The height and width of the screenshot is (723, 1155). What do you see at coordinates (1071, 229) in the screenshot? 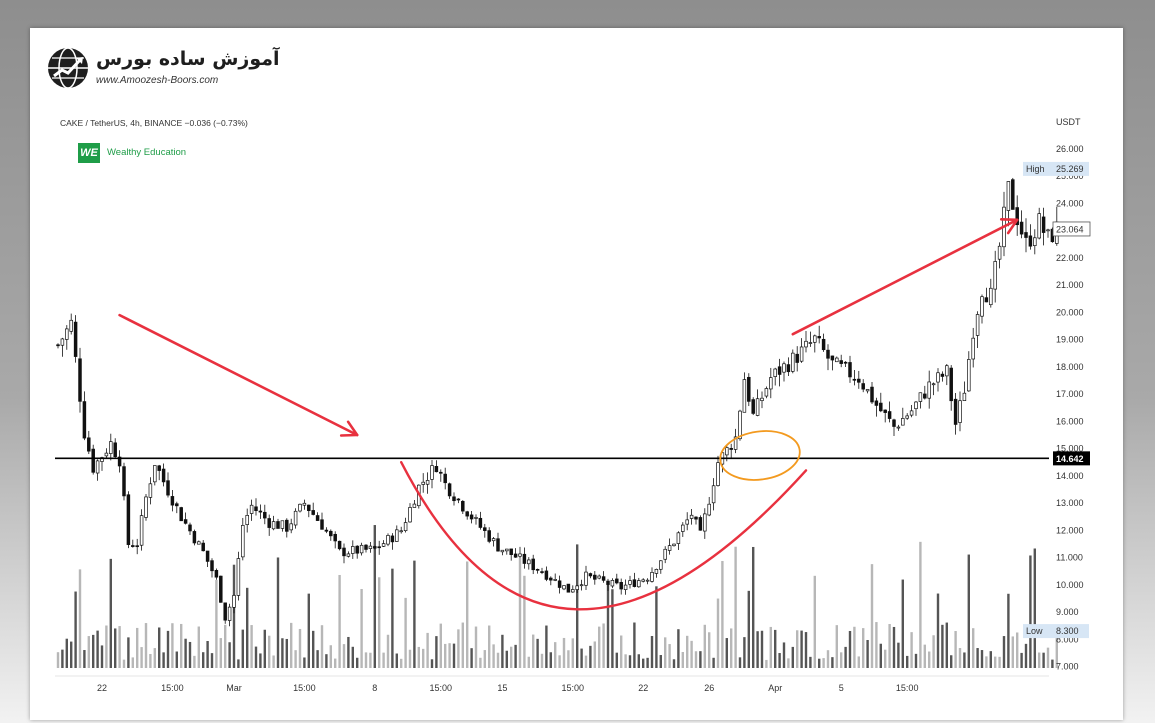
I see `last-price-box` at bounding box center [1071, 229].